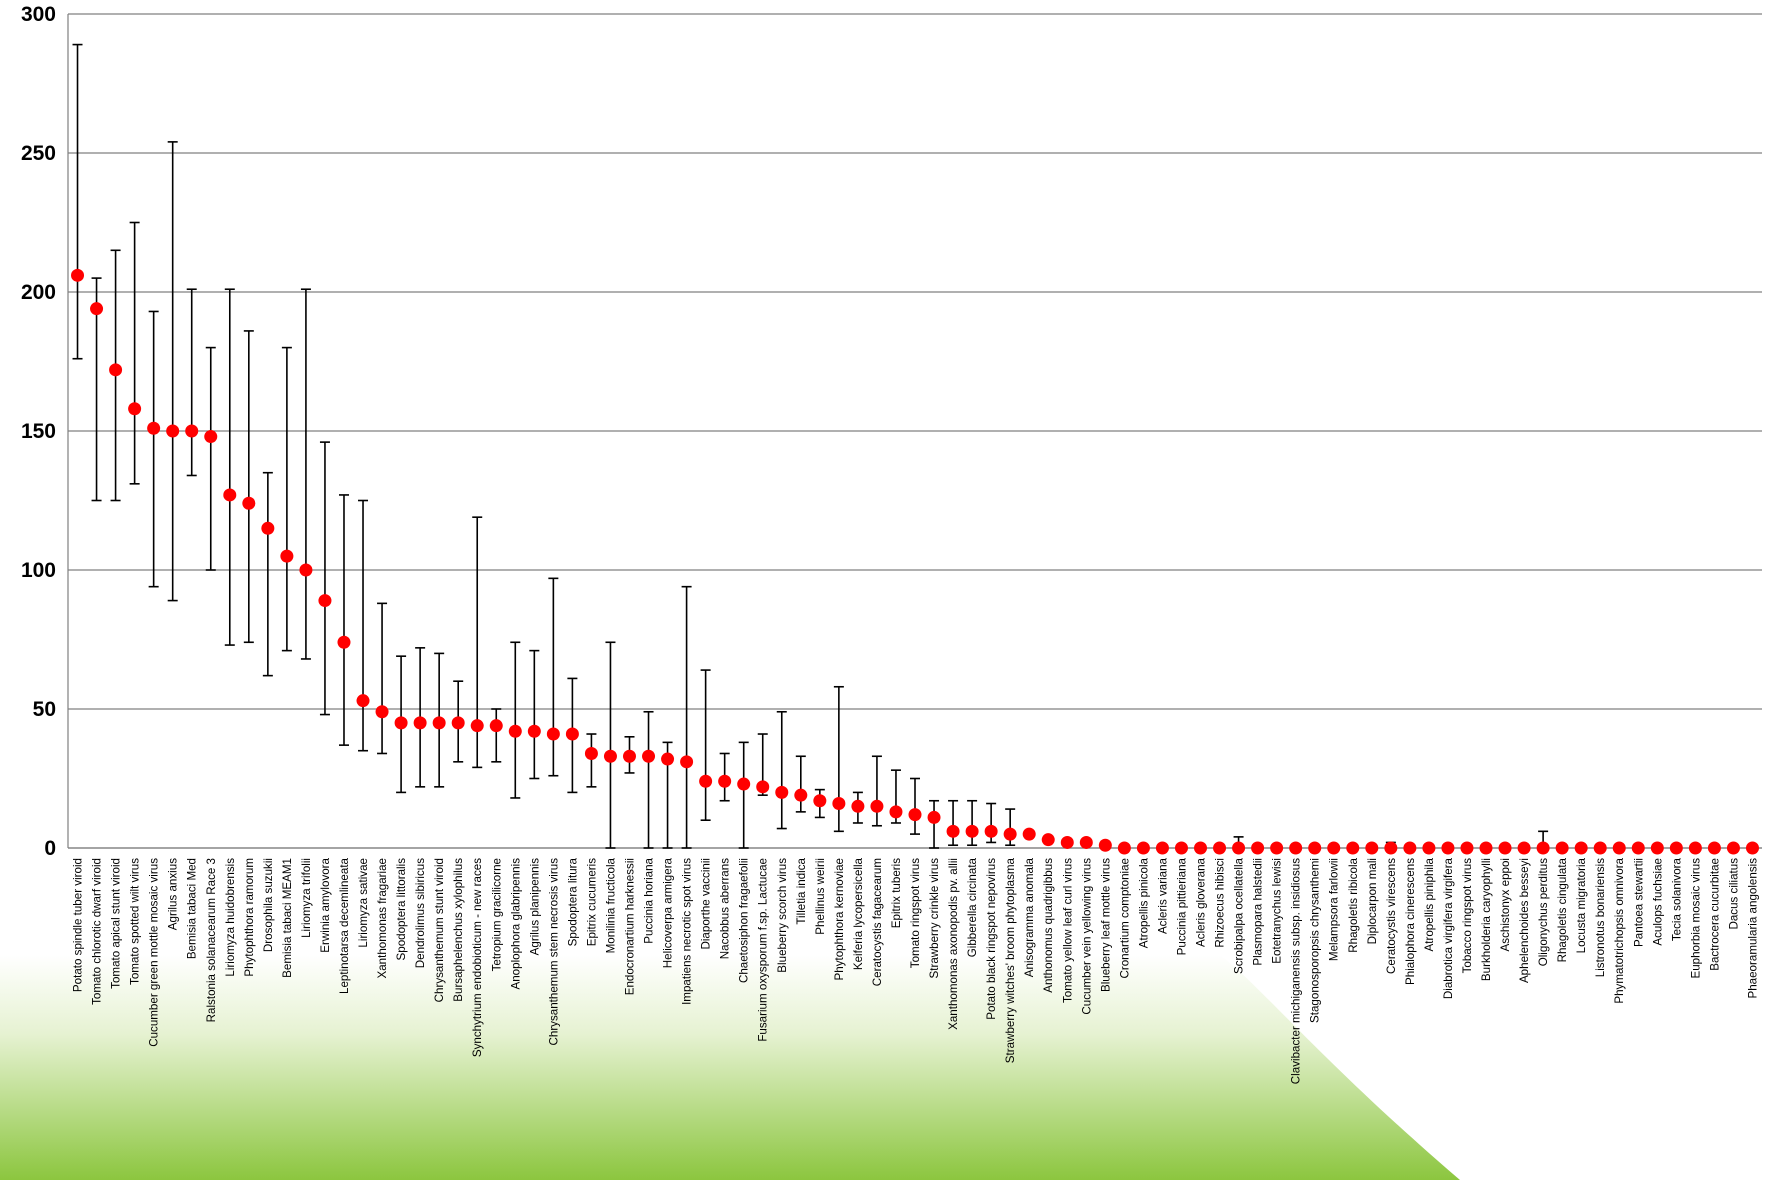 This screenshot has width=1789, height=1180. I want to click on x-tick-label: Dendrolimus sibiricus, so click(420, 913).